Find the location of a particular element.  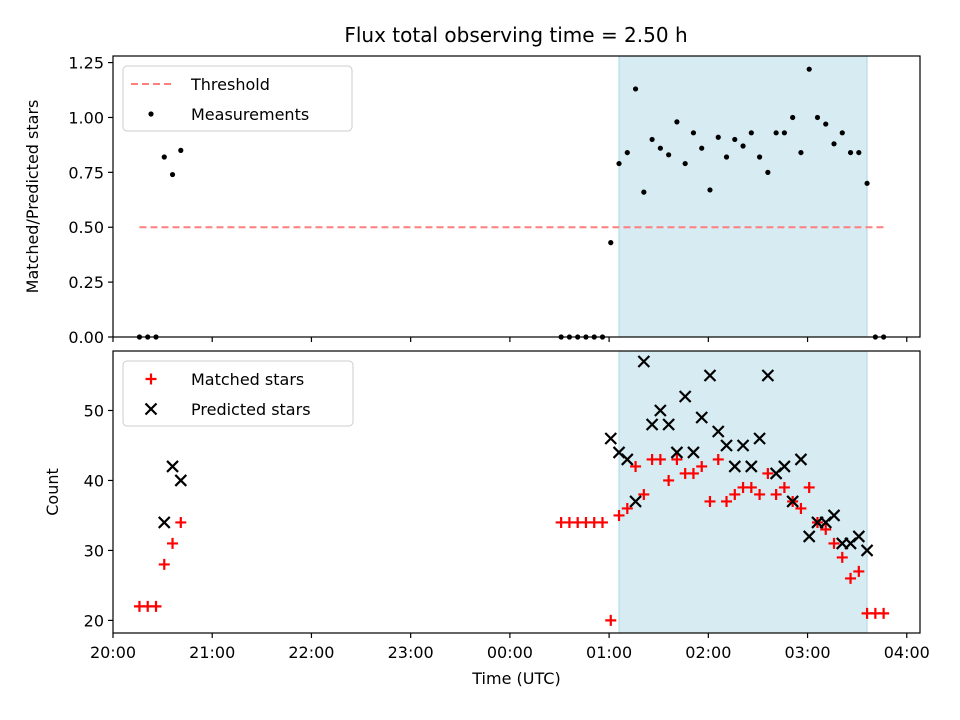

y-tick-label: 0.75 is located at coordinates (86, 172).